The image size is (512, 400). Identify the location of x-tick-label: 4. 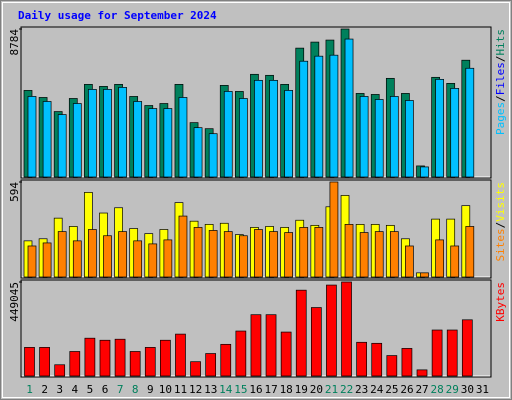
(75, 389).